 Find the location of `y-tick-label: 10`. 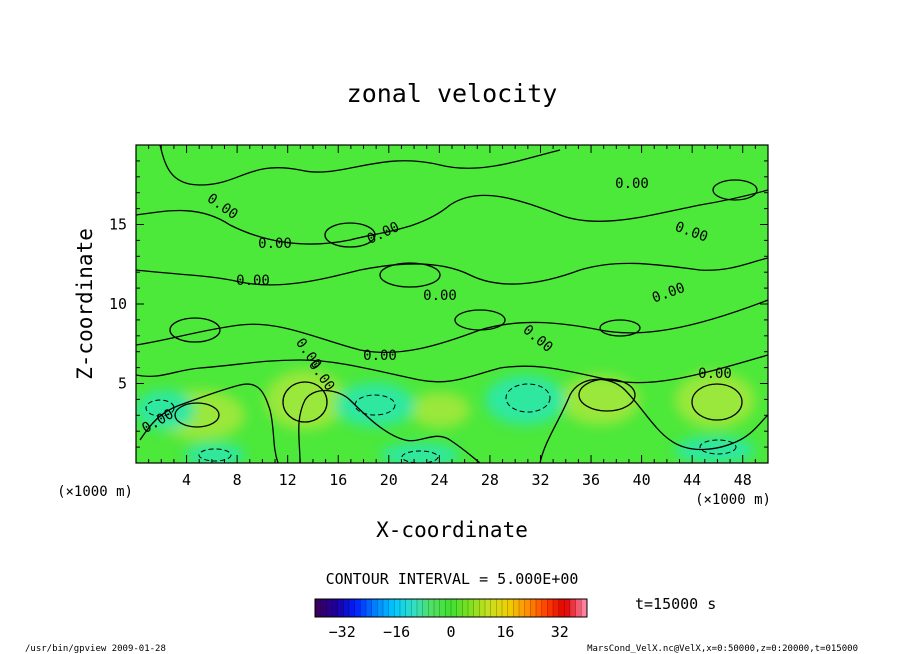

y-tick-label: 10 is located at coordinates (118, 304).